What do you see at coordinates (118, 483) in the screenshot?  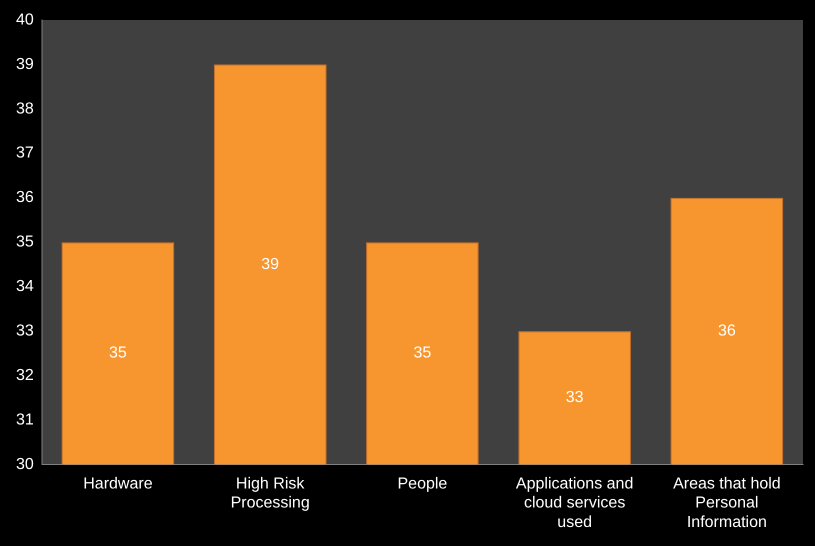 I see `x-tick-label: Hardware` at bounding box center [118, 483].